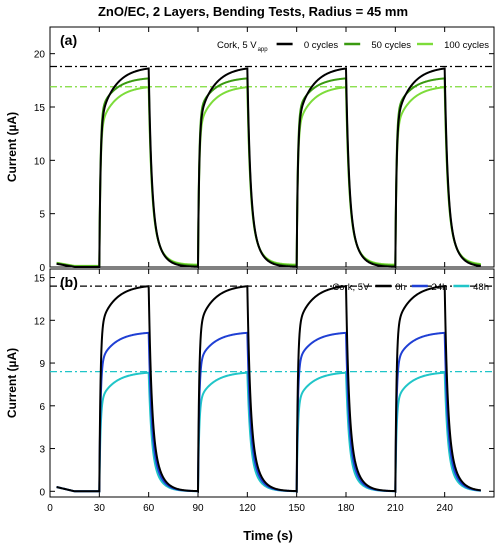  Describe the element at coordinates (391, 45) in the screenshot. I see `legend-label: 50 cycles` at that location.